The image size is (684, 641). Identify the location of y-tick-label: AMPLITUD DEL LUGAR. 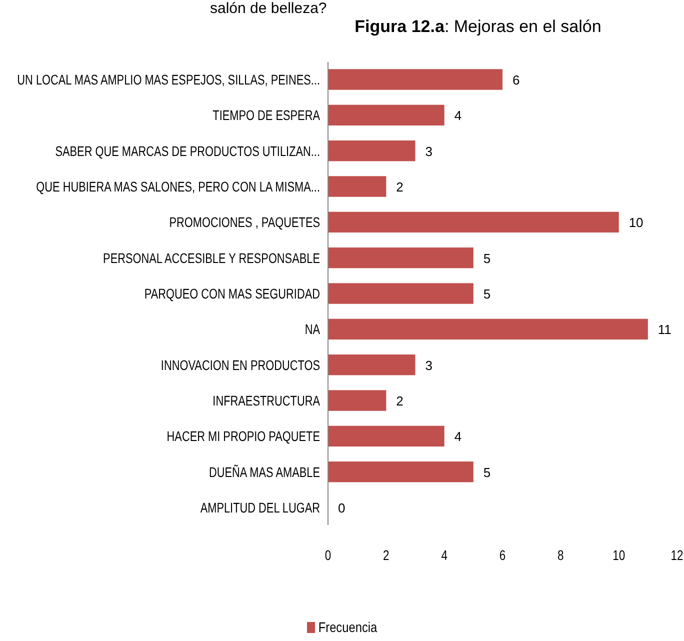
(260, 508).